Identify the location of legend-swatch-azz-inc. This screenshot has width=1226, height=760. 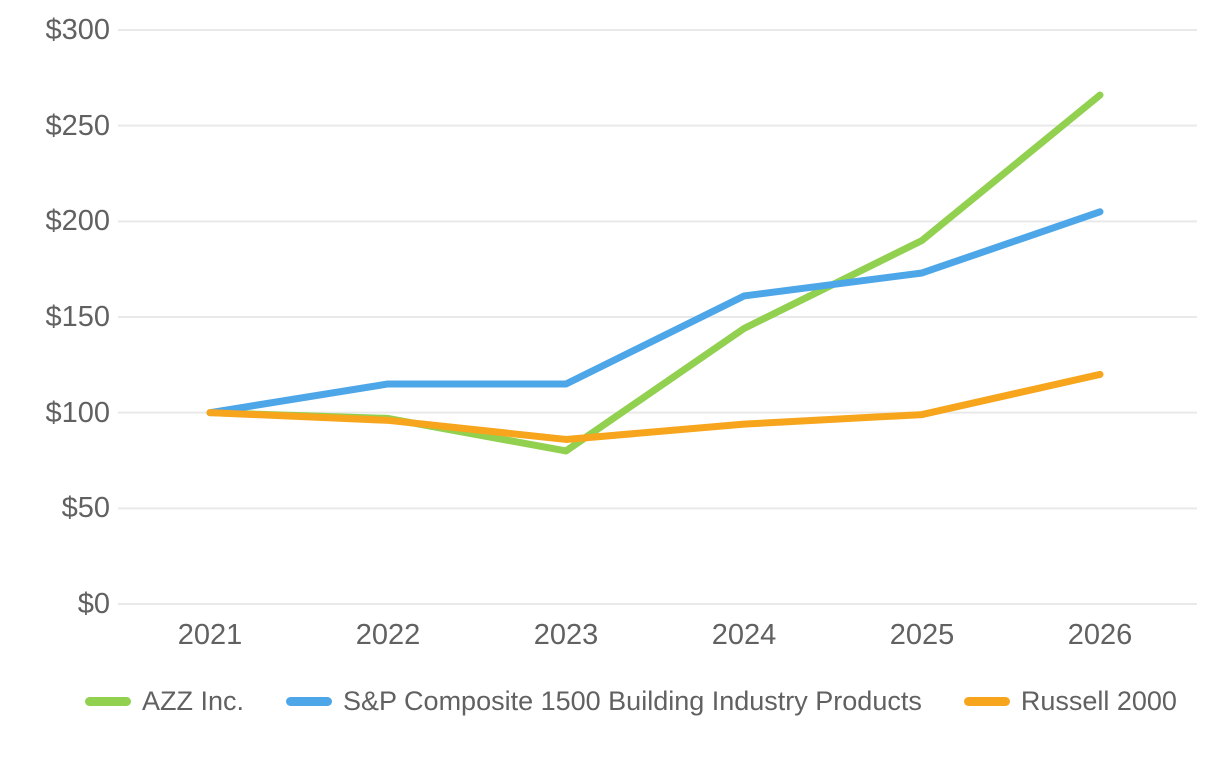
(108, 701).